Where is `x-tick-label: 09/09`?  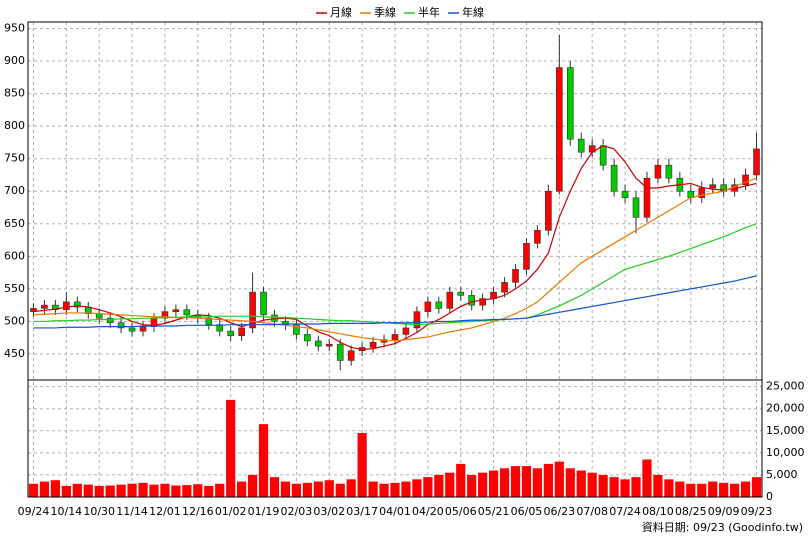 x-tick-label: 09/09 is located at coordinates (724, 511).